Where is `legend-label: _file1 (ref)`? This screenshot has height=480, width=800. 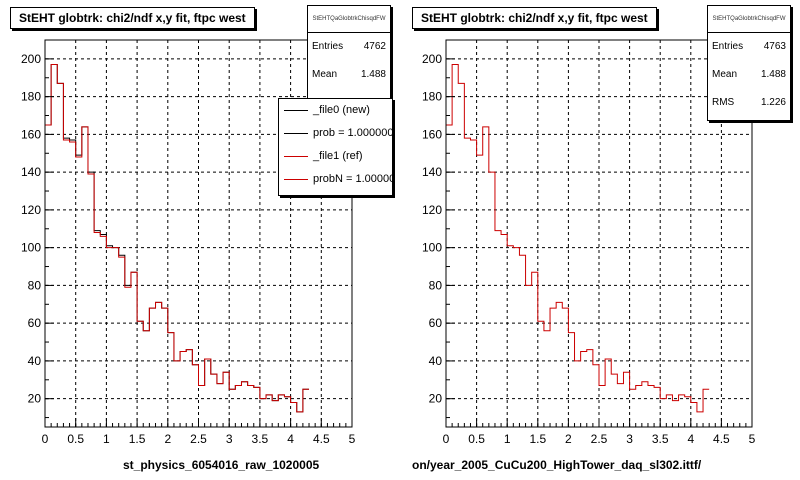
legend-label: _file1 (ref) is located at coordinates (338, 156).